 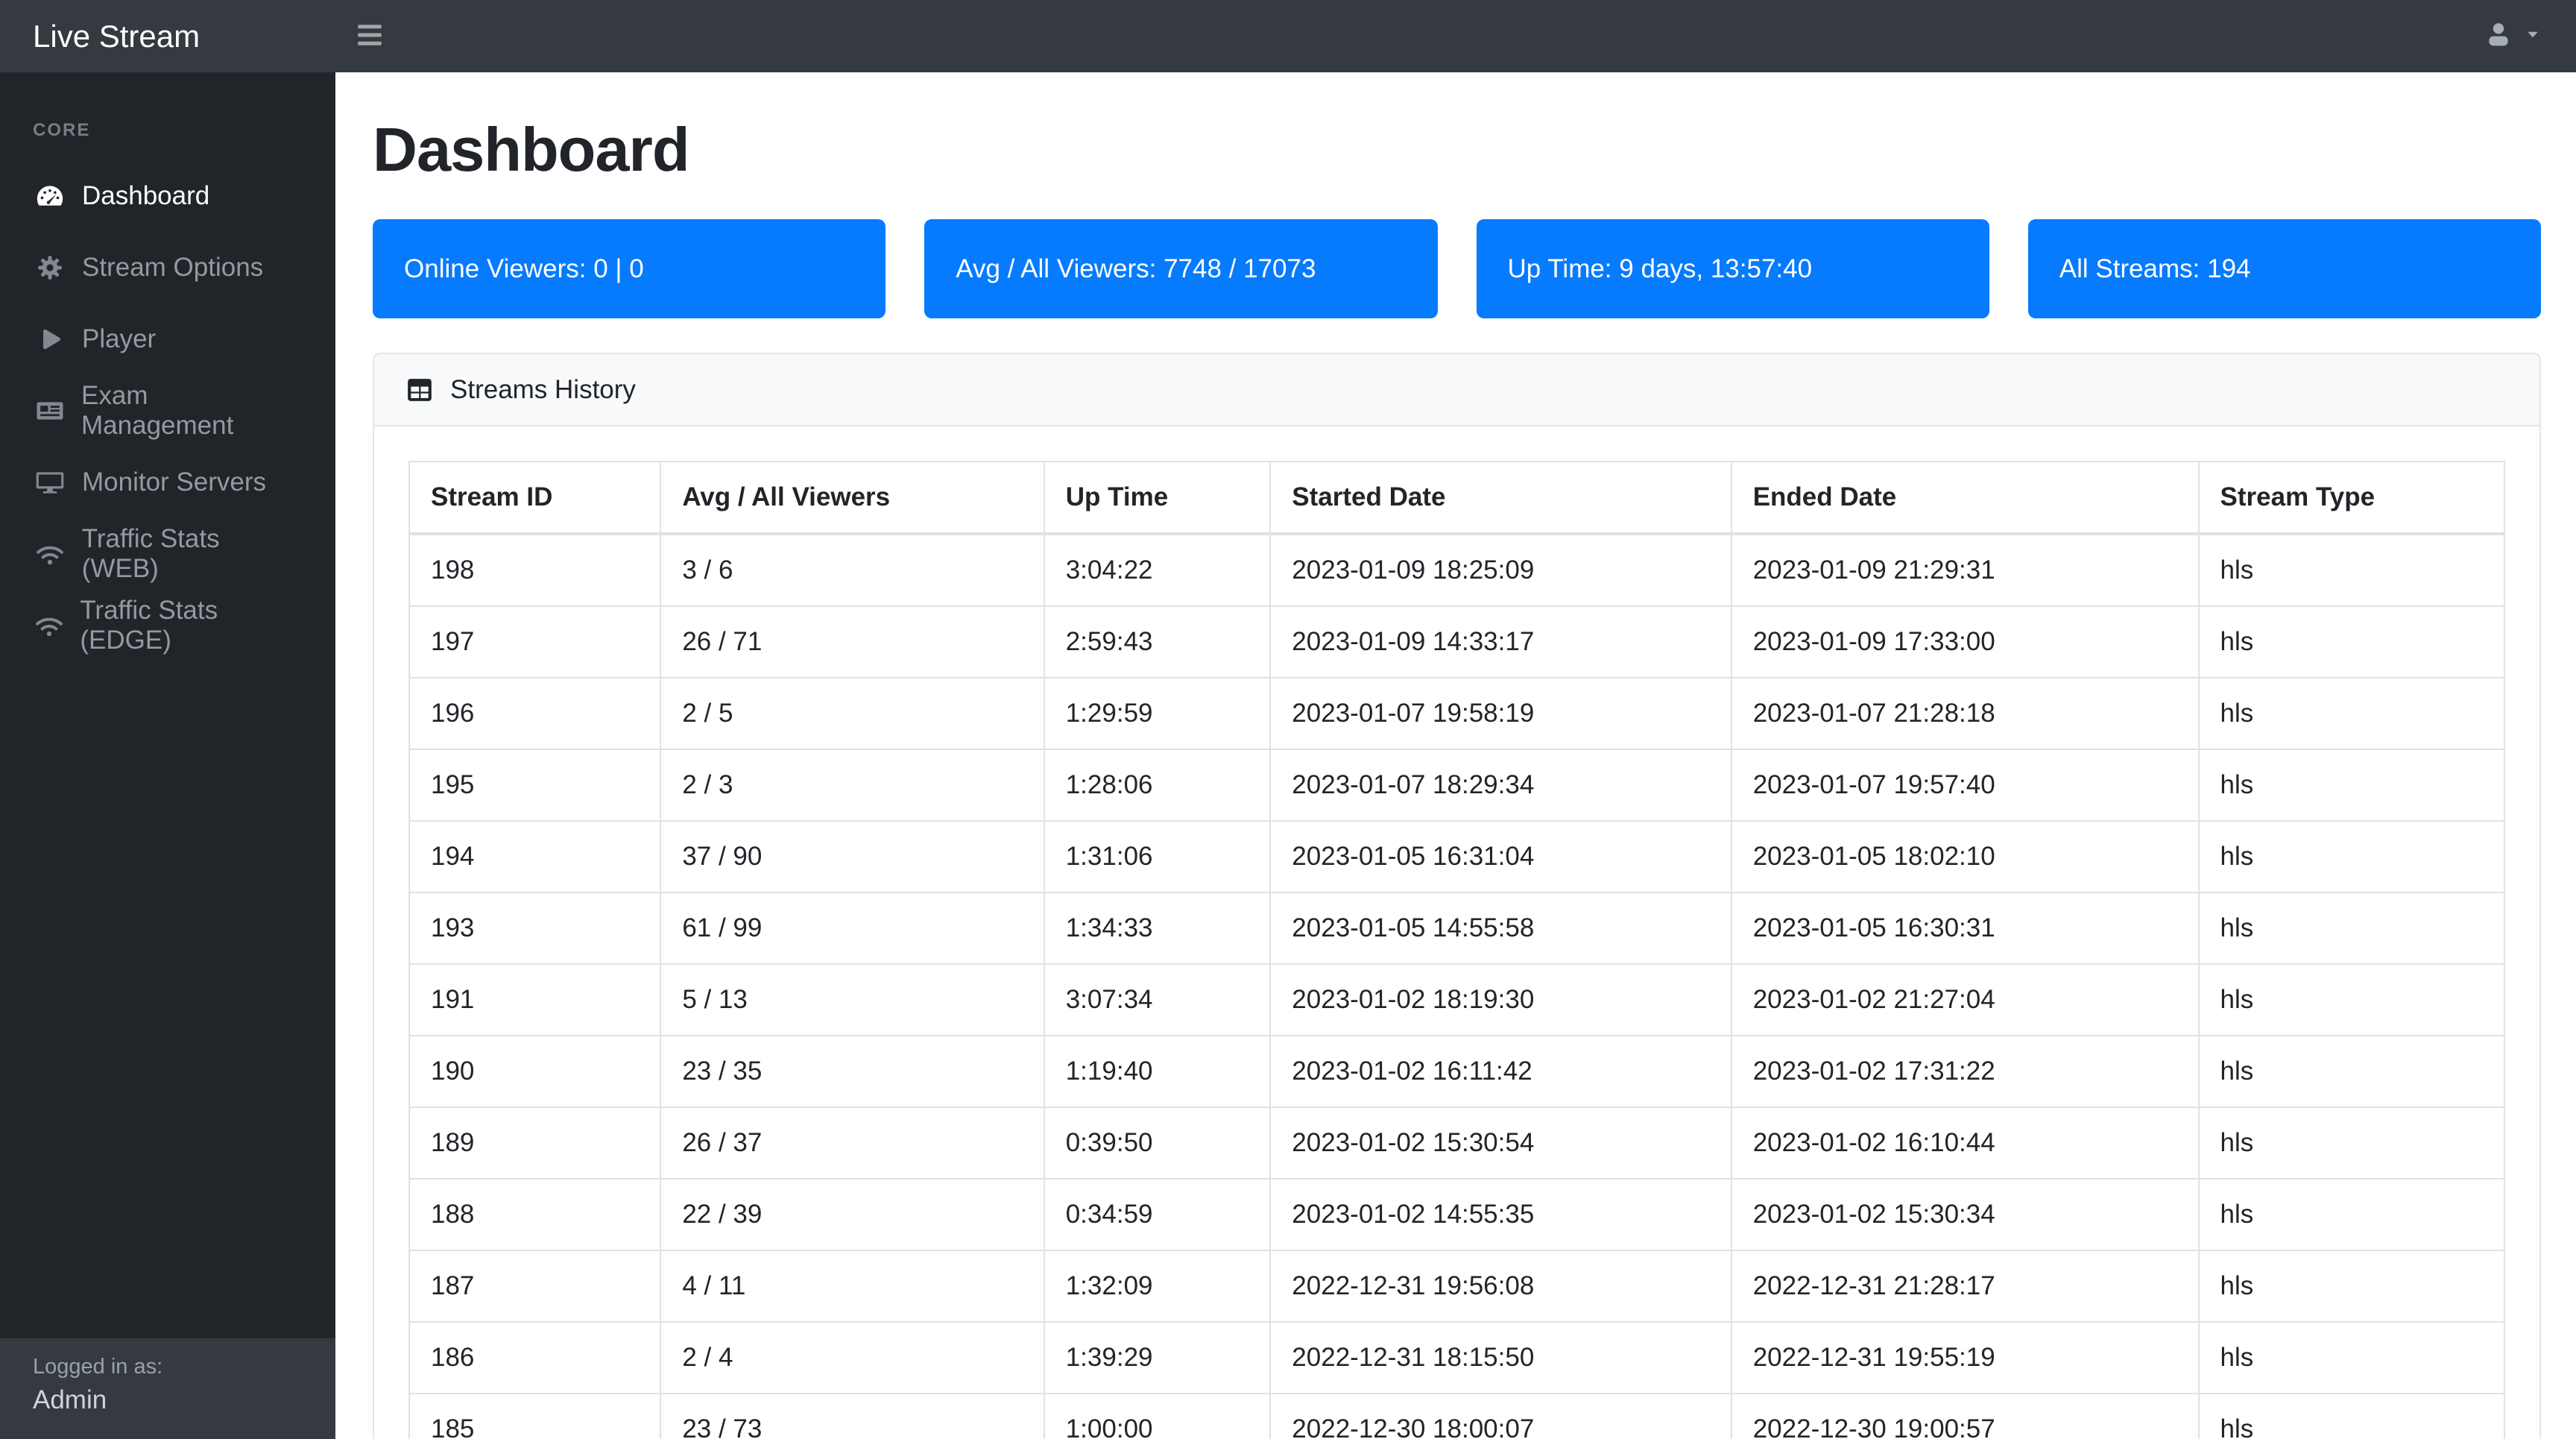 I want to click on stat-card-online-viewers: Online Viewers: 0 | 0, so click(x=629, y=268).